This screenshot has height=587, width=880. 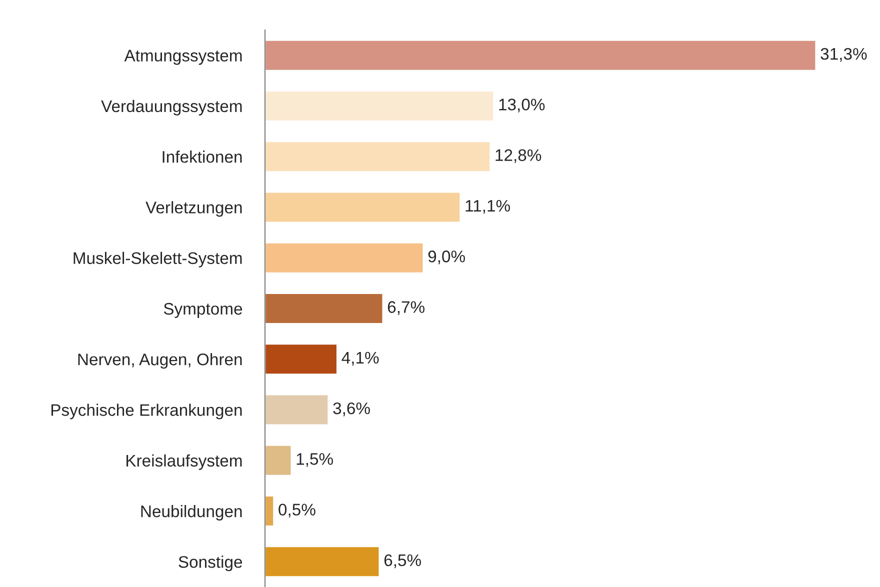 I want to click on y-tick-label: Sonstige, so click(x=210, y=564).